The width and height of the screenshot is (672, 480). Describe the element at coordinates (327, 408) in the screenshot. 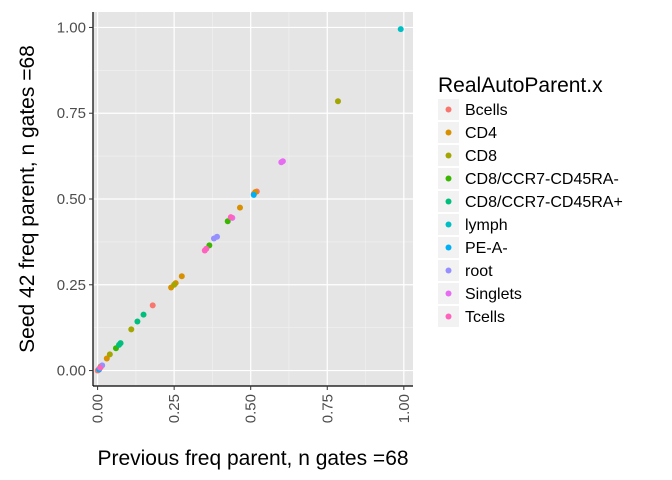

I see `x-tick-label: 0.75` at that location.